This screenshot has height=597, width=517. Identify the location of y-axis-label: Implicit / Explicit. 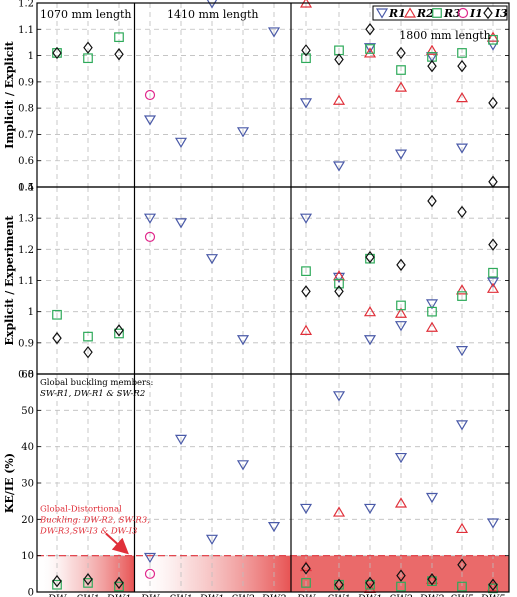
(9, 94).